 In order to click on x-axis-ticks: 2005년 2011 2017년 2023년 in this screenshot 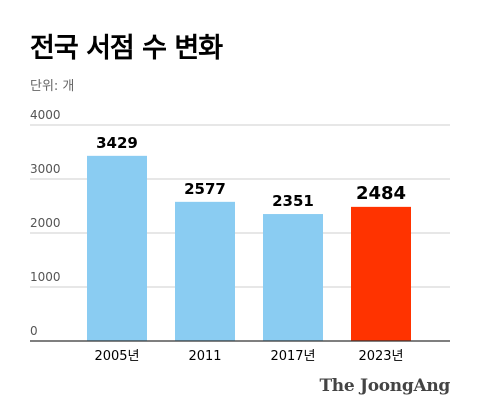, I will do `click(248, 356)`.